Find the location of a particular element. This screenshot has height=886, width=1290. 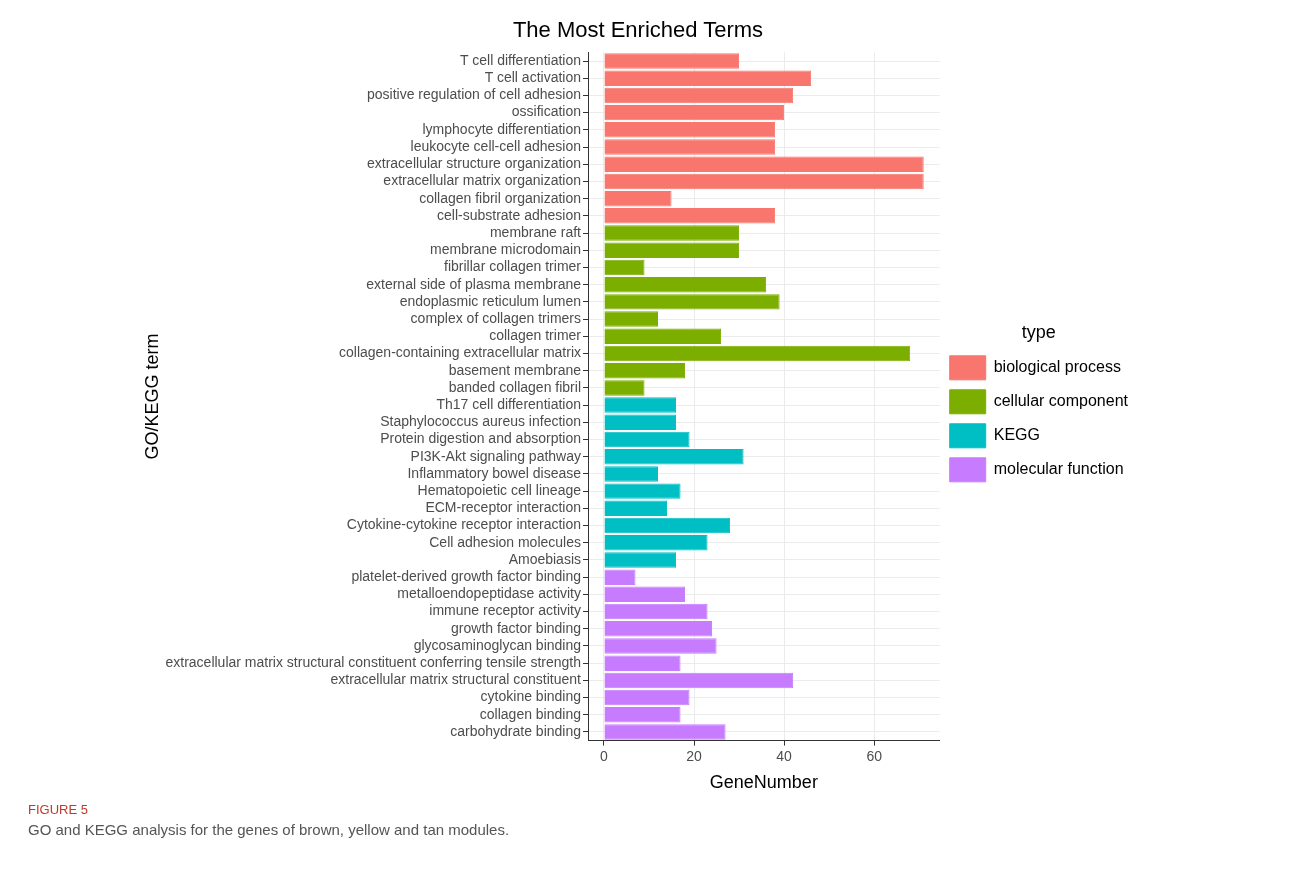

x-tick-label: 0 is located at coordinates (604, 755).